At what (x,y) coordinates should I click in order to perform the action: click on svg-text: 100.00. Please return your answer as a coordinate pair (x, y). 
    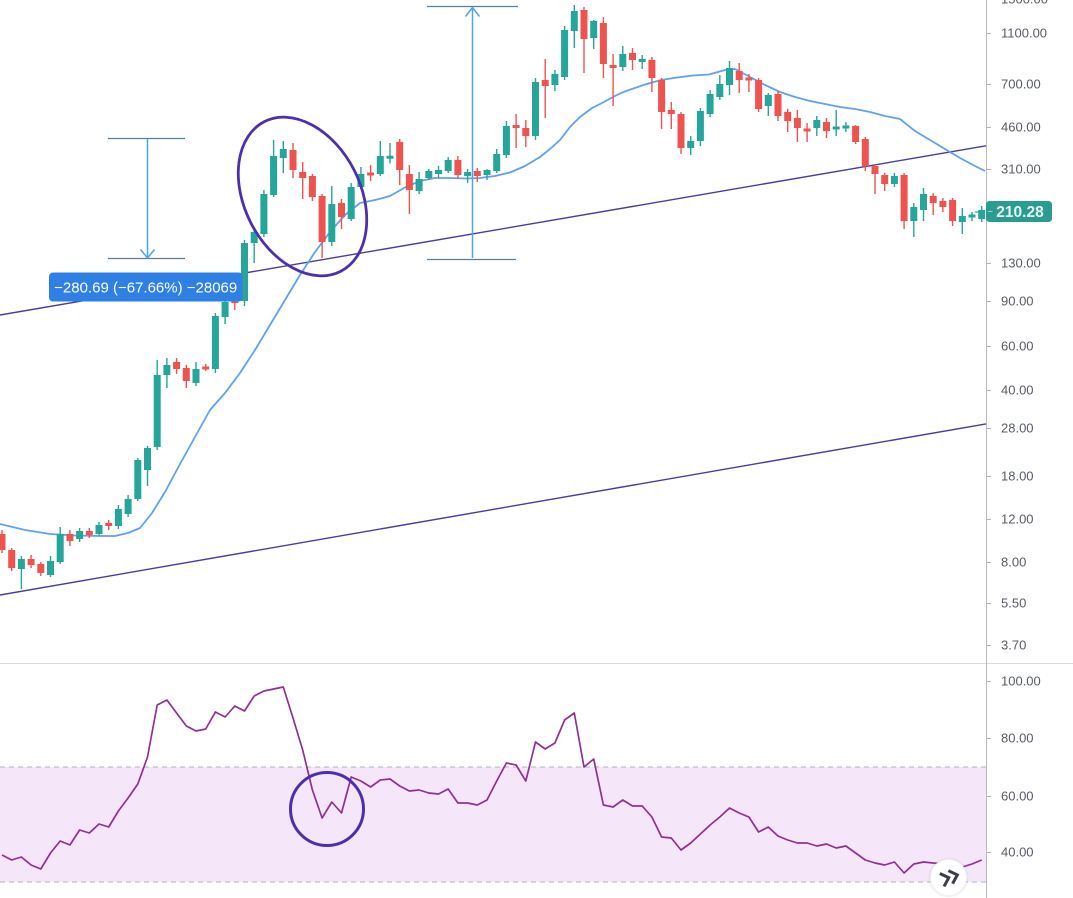
    Looking at the image, I should click on (1021, 681).